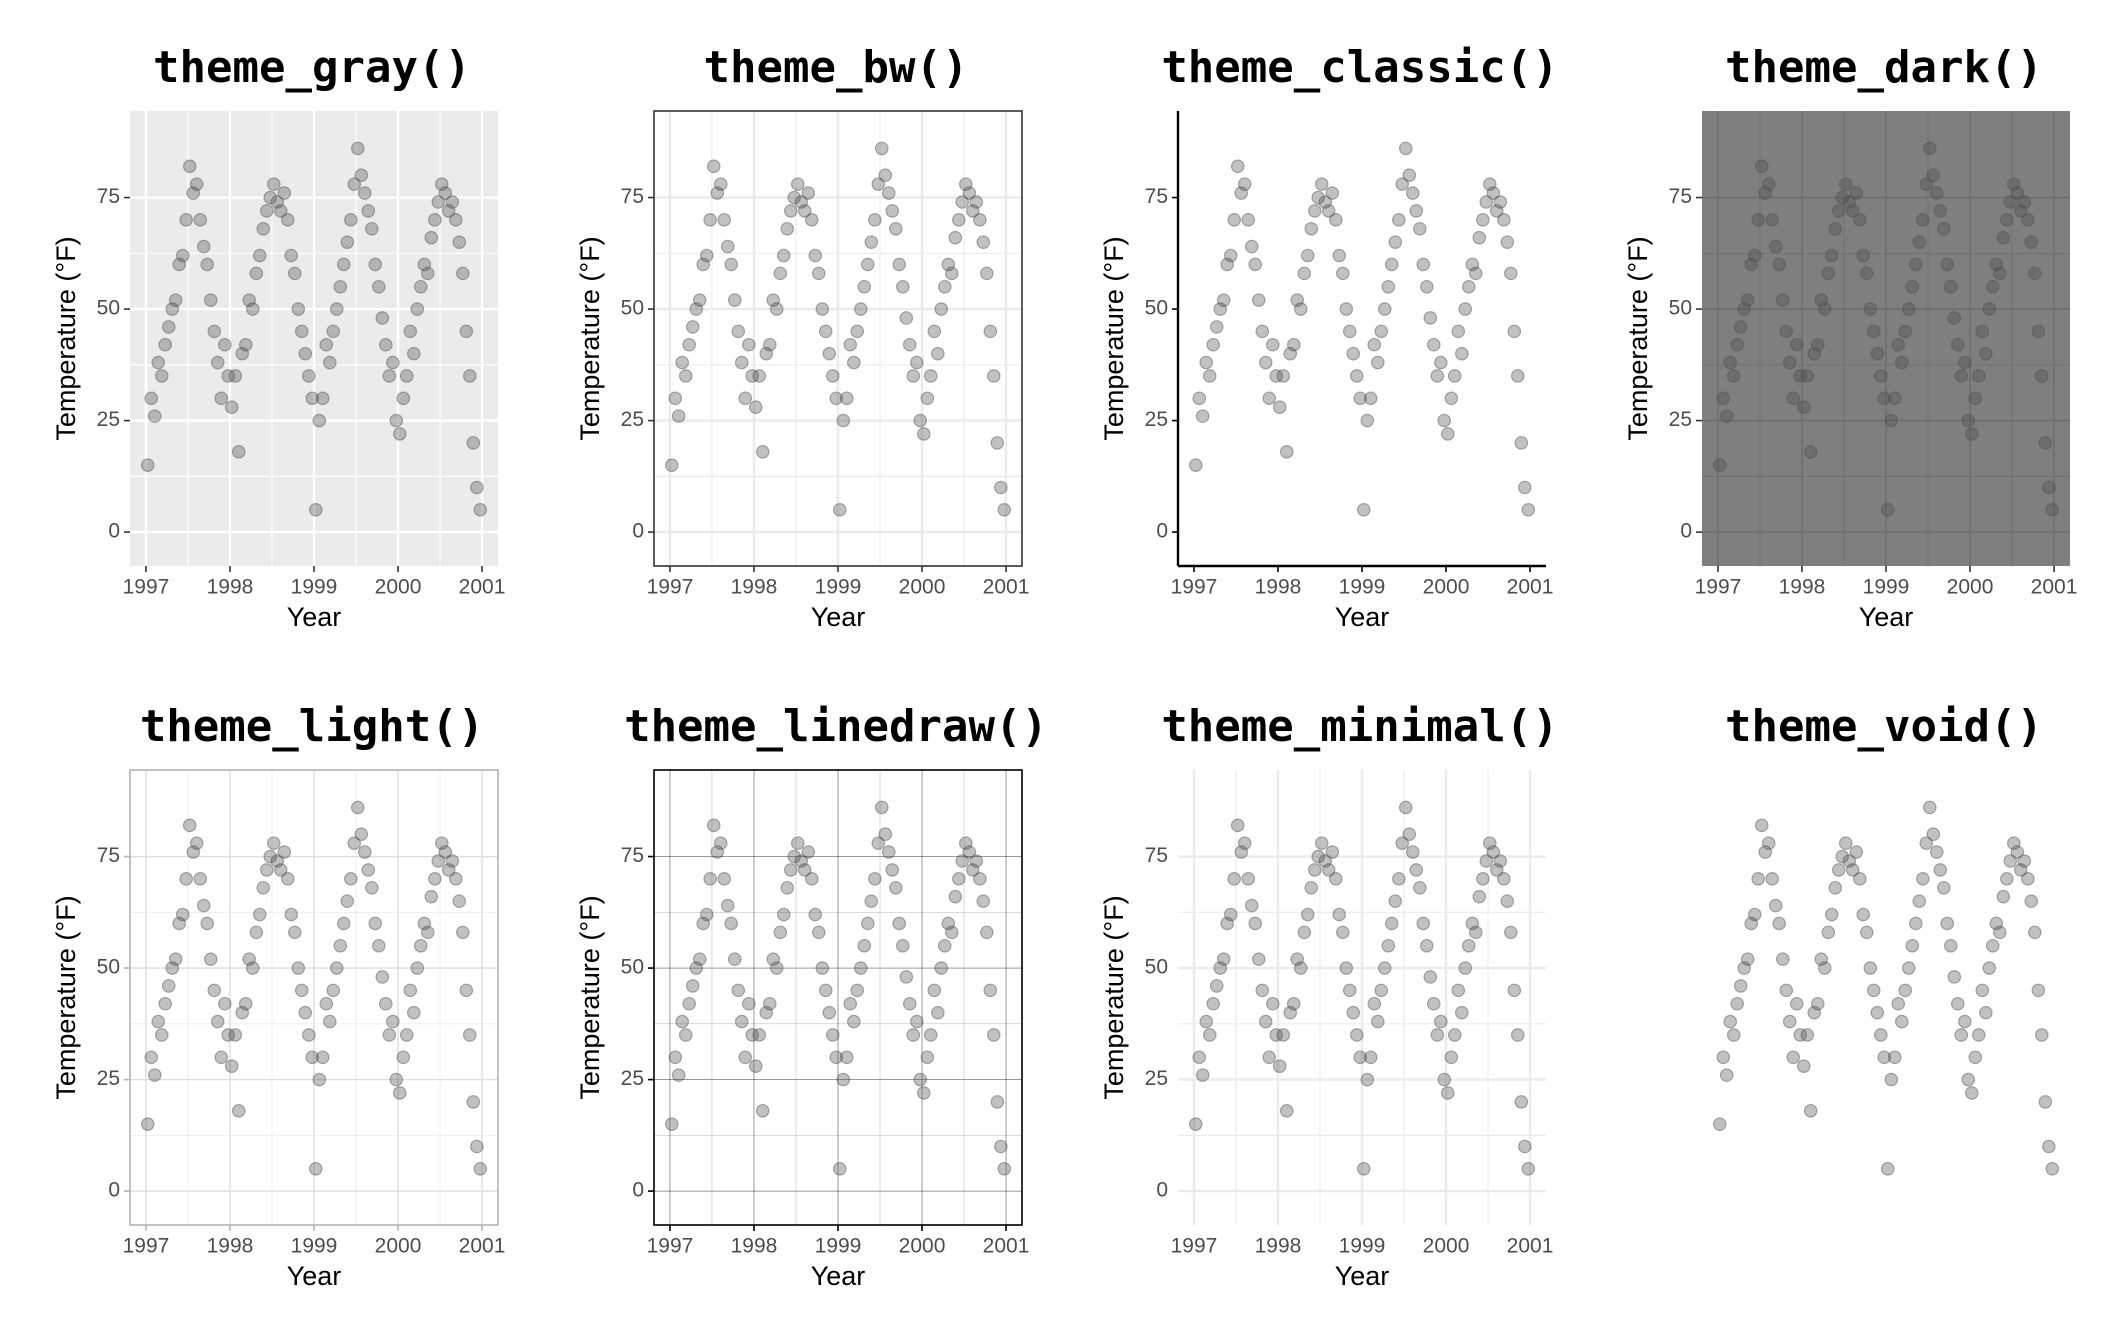 Image resolution: width=2112 pixels, height=1344 pixels. What do you see at coordinates (1362, 587) in the screenshot?
I see `x-tick-label: 1999` at bounding box center [1362, 587].